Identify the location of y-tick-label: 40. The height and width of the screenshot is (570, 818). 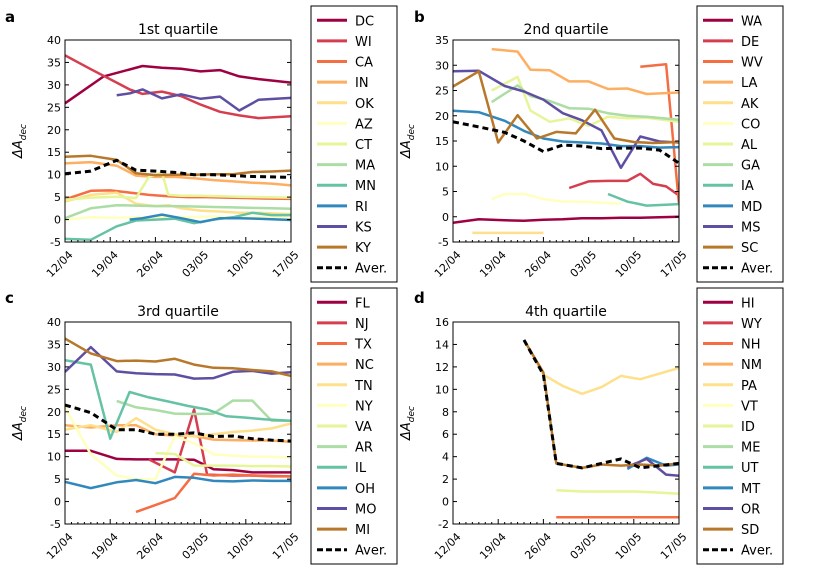
(54, 322).